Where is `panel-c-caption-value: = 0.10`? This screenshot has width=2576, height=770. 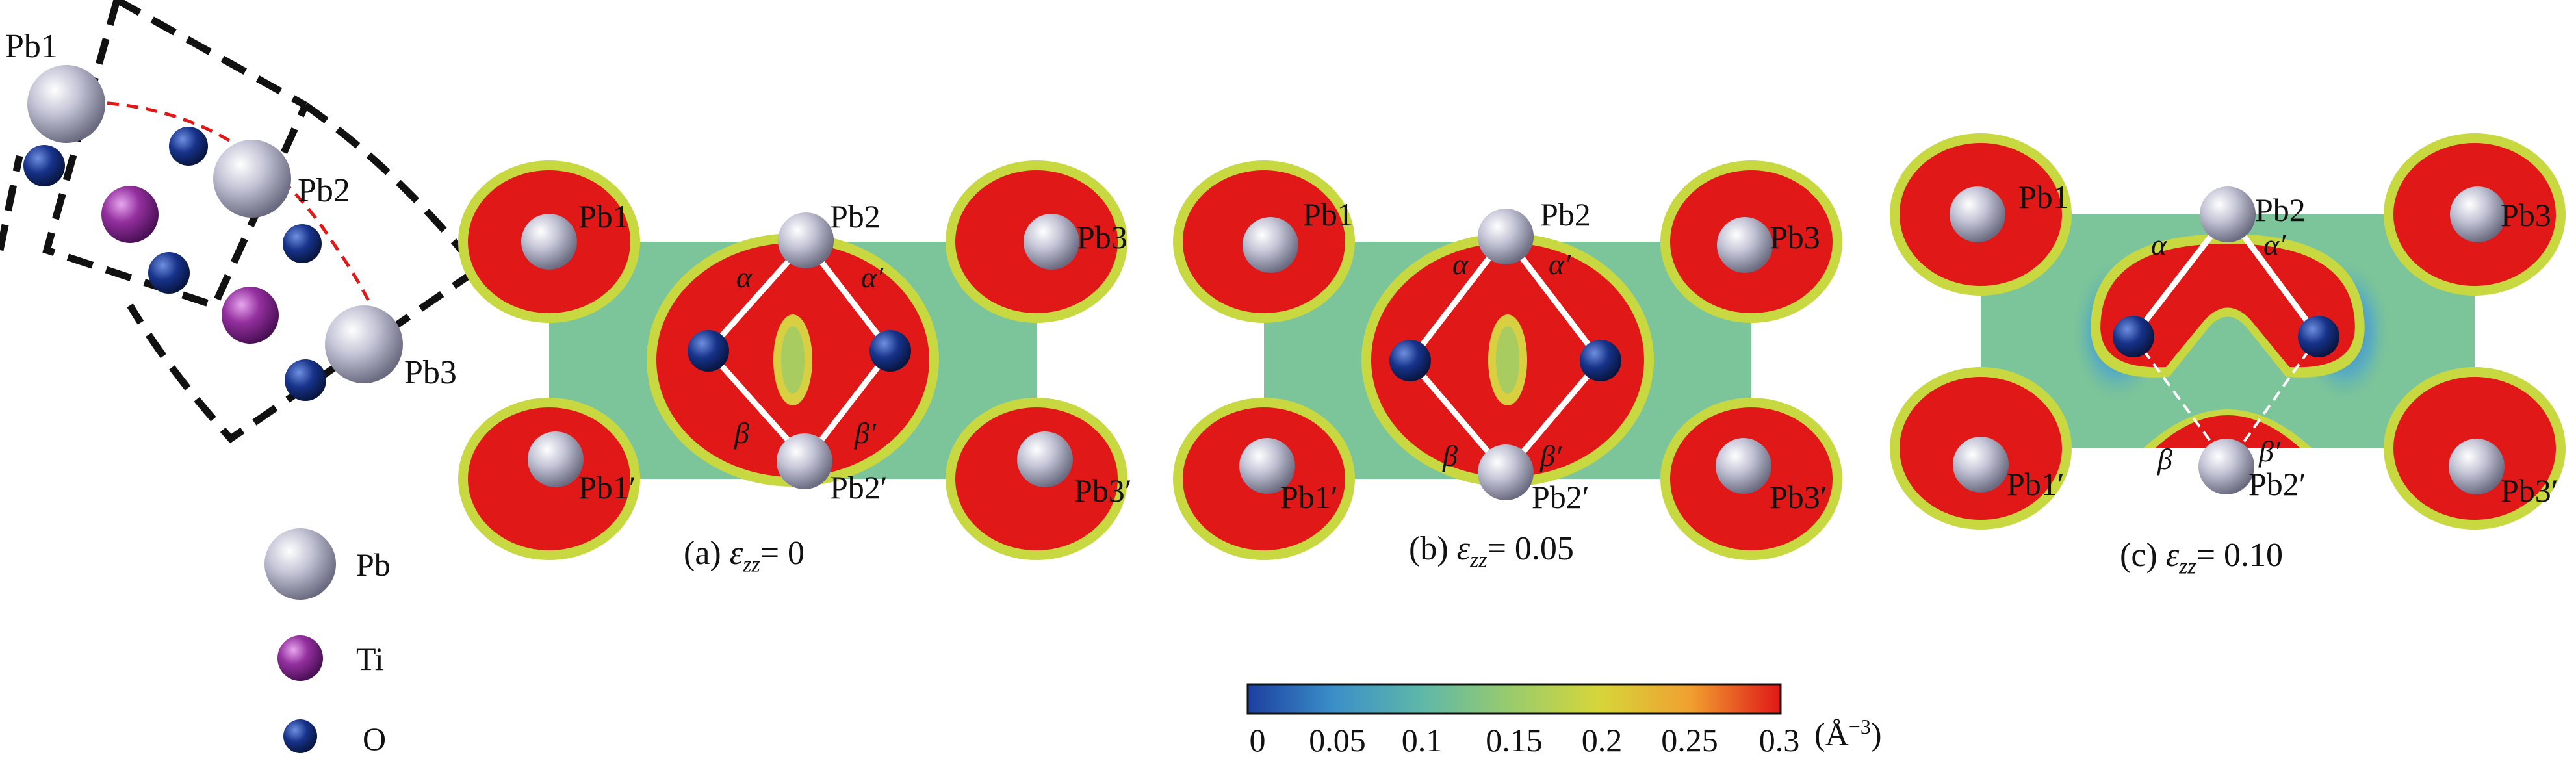
panel-c-caption-value: = 0.10 is located at coordinates (2240, 555).